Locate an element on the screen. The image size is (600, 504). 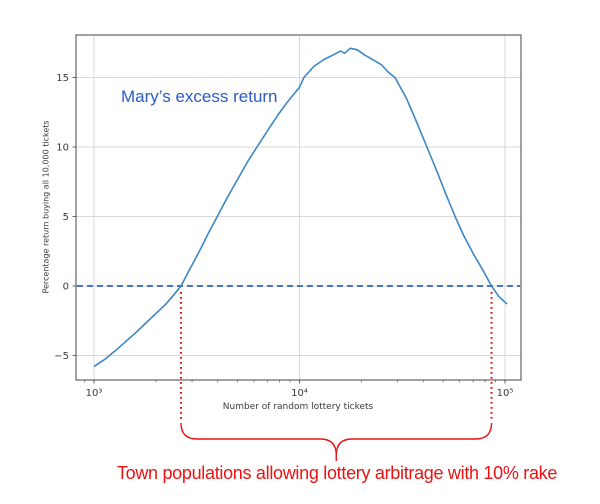
y-tick-label: 5 is located at coordinates (66, 217).